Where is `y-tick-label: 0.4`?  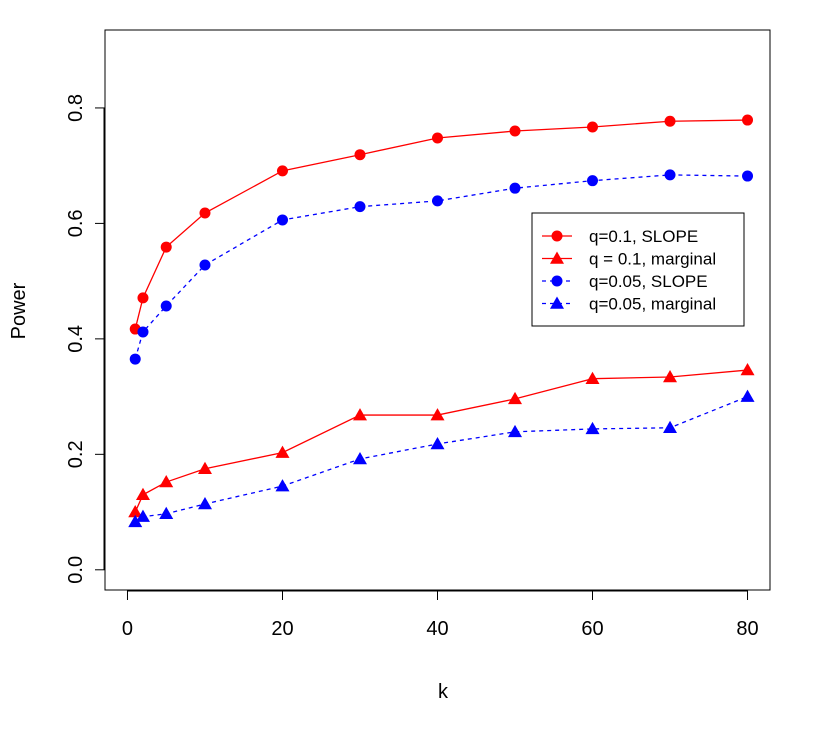 y-tick-label: 0.4 is located at coordinates (76, 339).